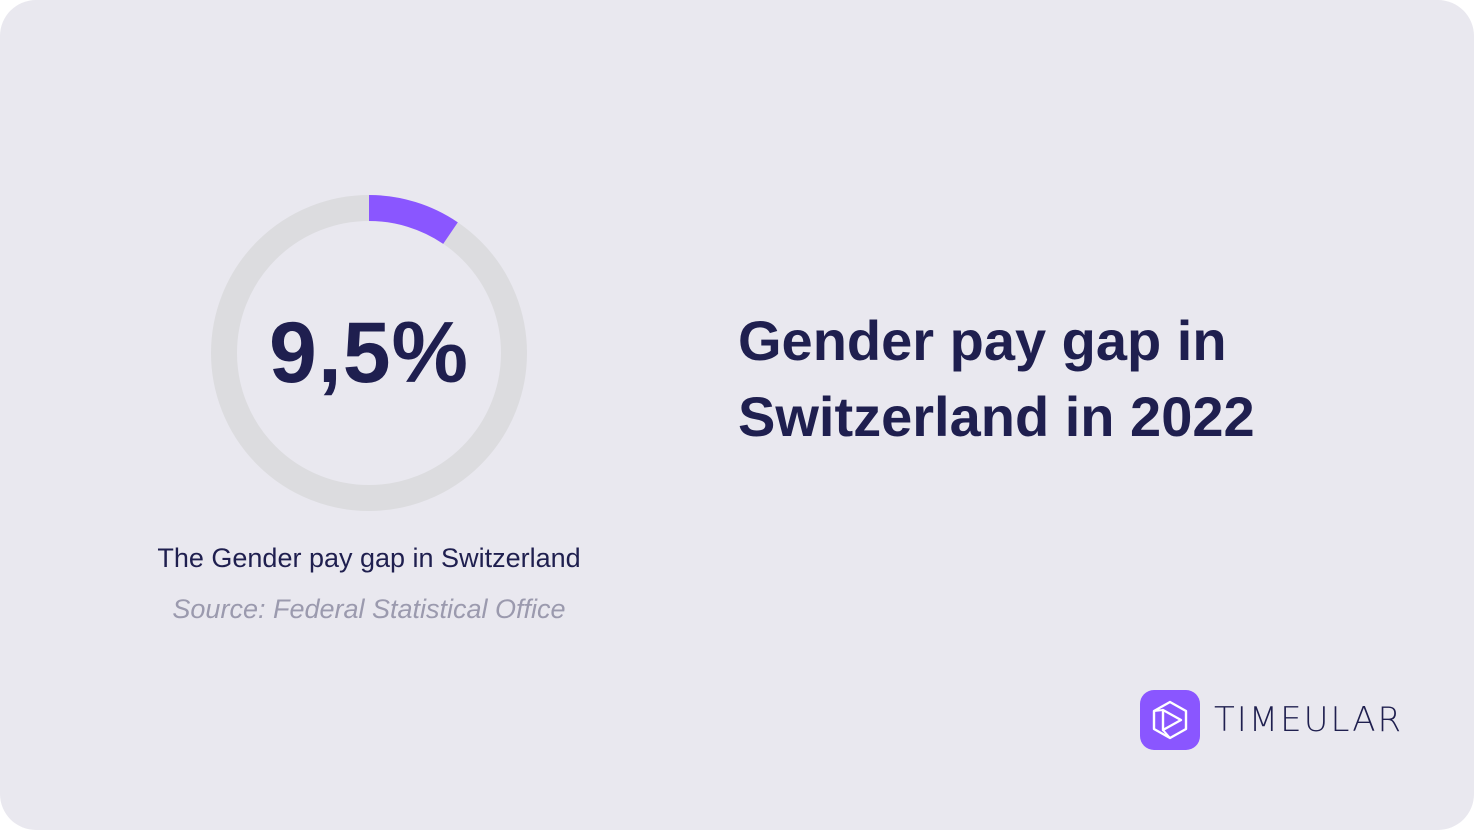  What do you see at coordinates (982, 340) in the screenshot?
I see `title-line-1: Gender pay gap in` at bounding box center [982, 340].